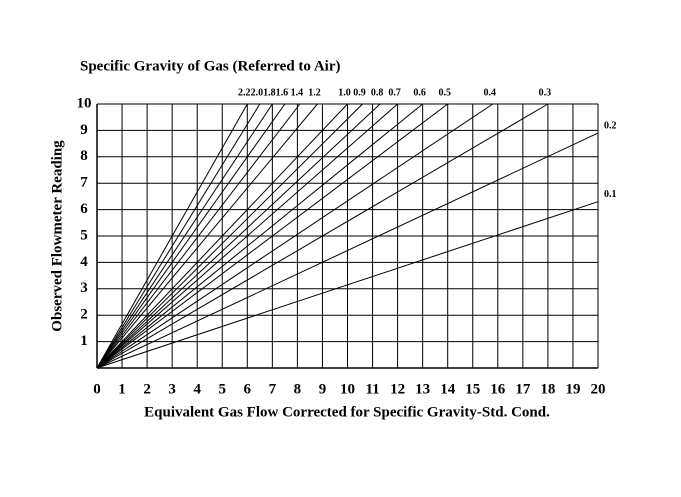 This screenshot has height=497, width=681. I want to click on x-tick-label: 0, so click(97, 389).